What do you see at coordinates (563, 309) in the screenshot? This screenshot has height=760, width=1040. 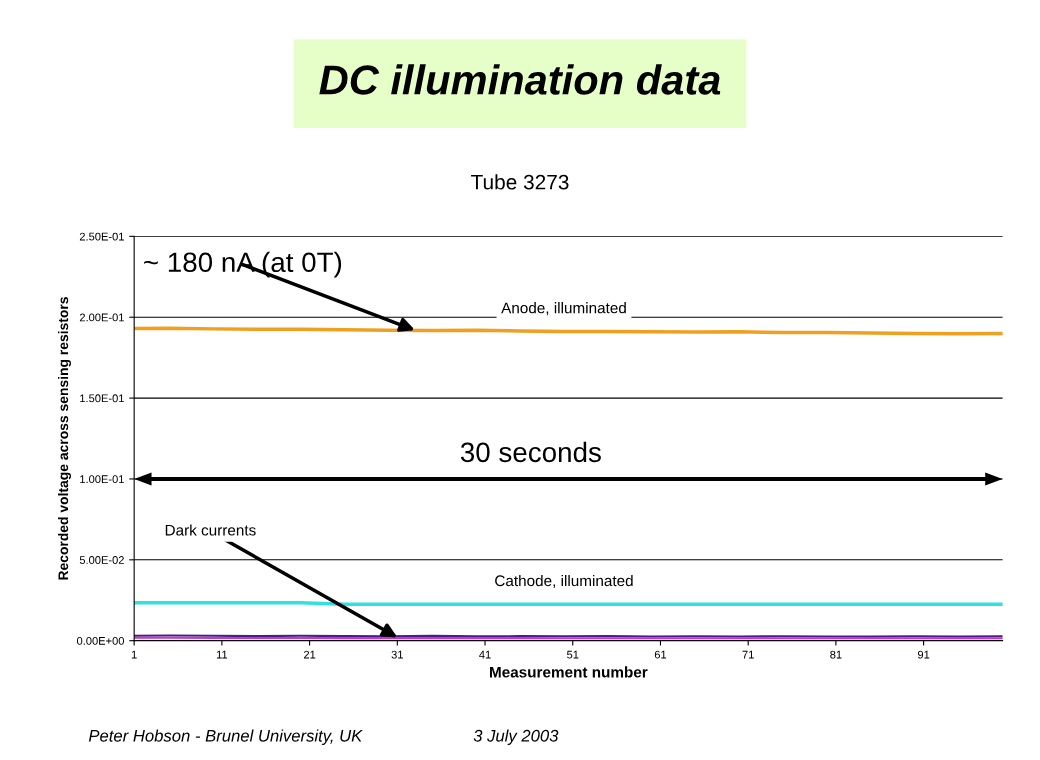 I see `series-label: Anode, illuminated` at bounding box center [563, 309].